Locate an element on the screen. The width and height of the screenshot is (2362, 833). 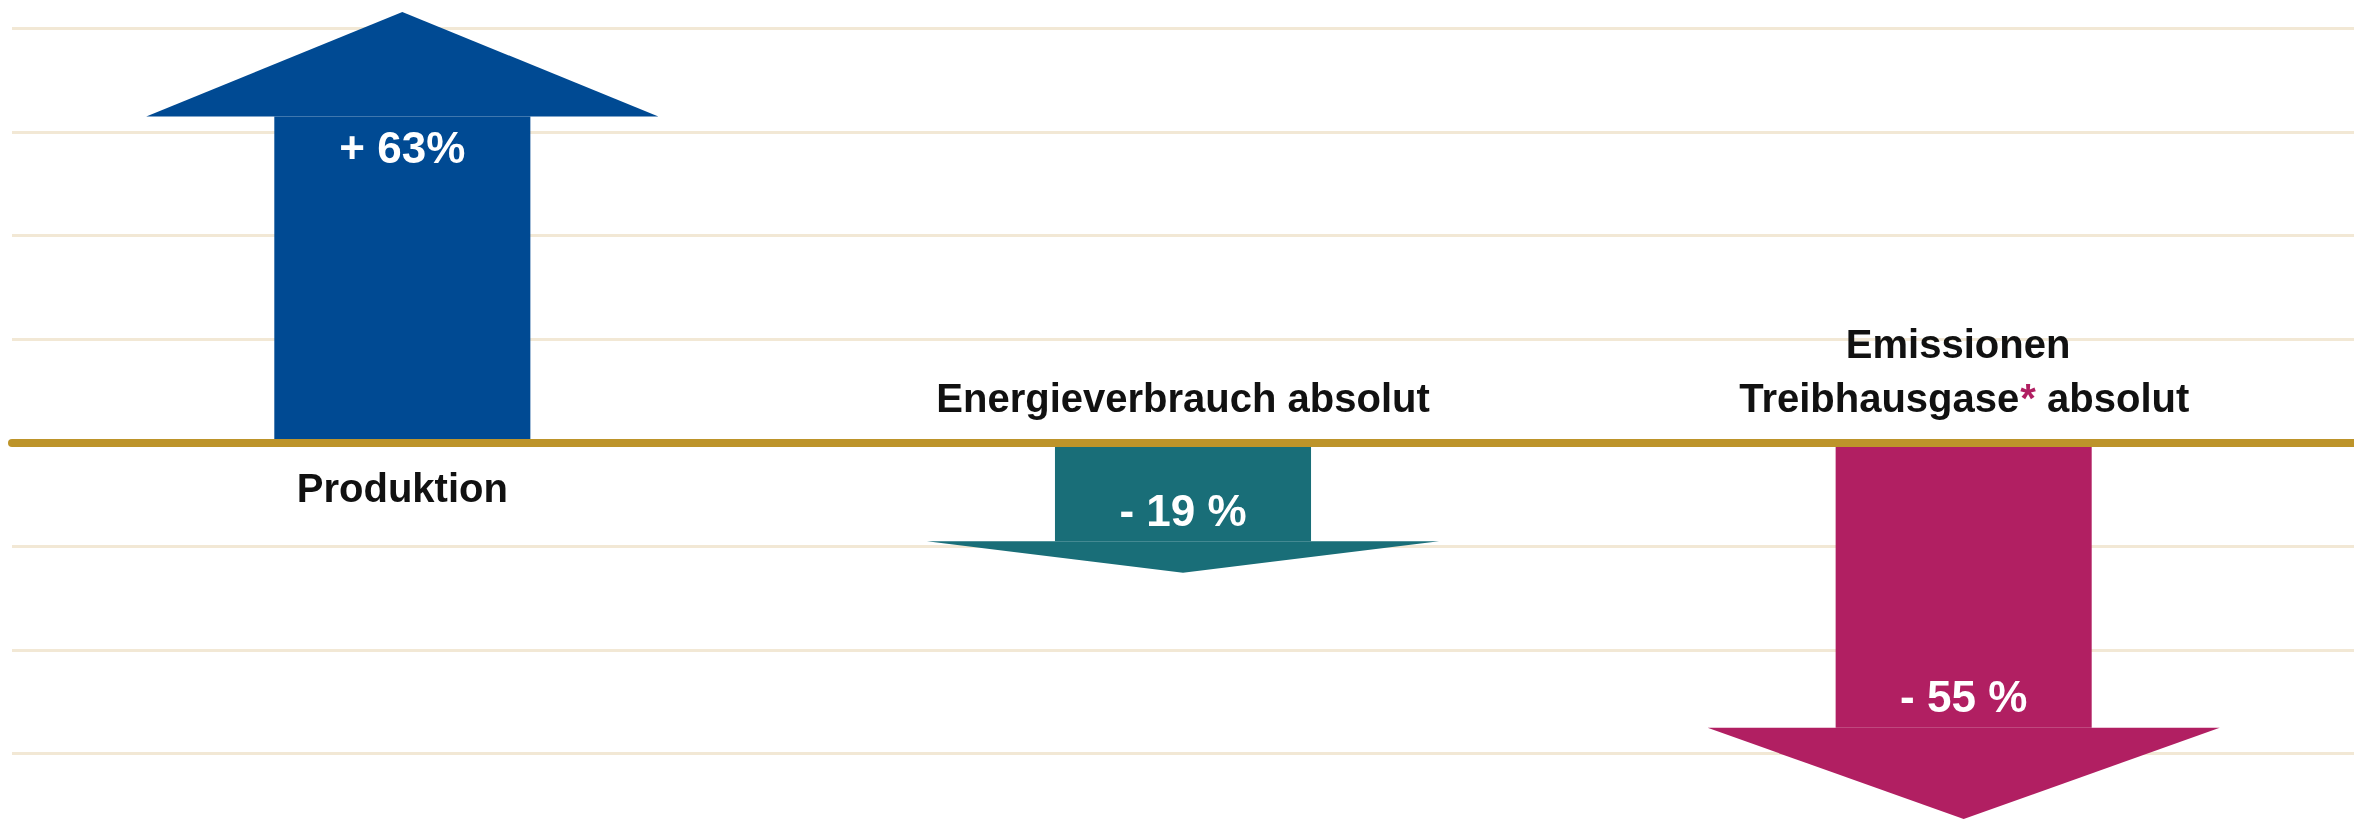
x-tick-label: Energieverbrauch absolut is located at coordinates (1183, 397).